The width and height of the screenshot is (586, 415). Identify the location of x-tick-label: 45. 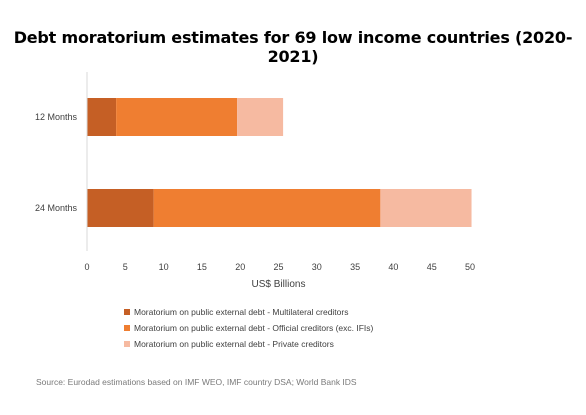
(432, 267).